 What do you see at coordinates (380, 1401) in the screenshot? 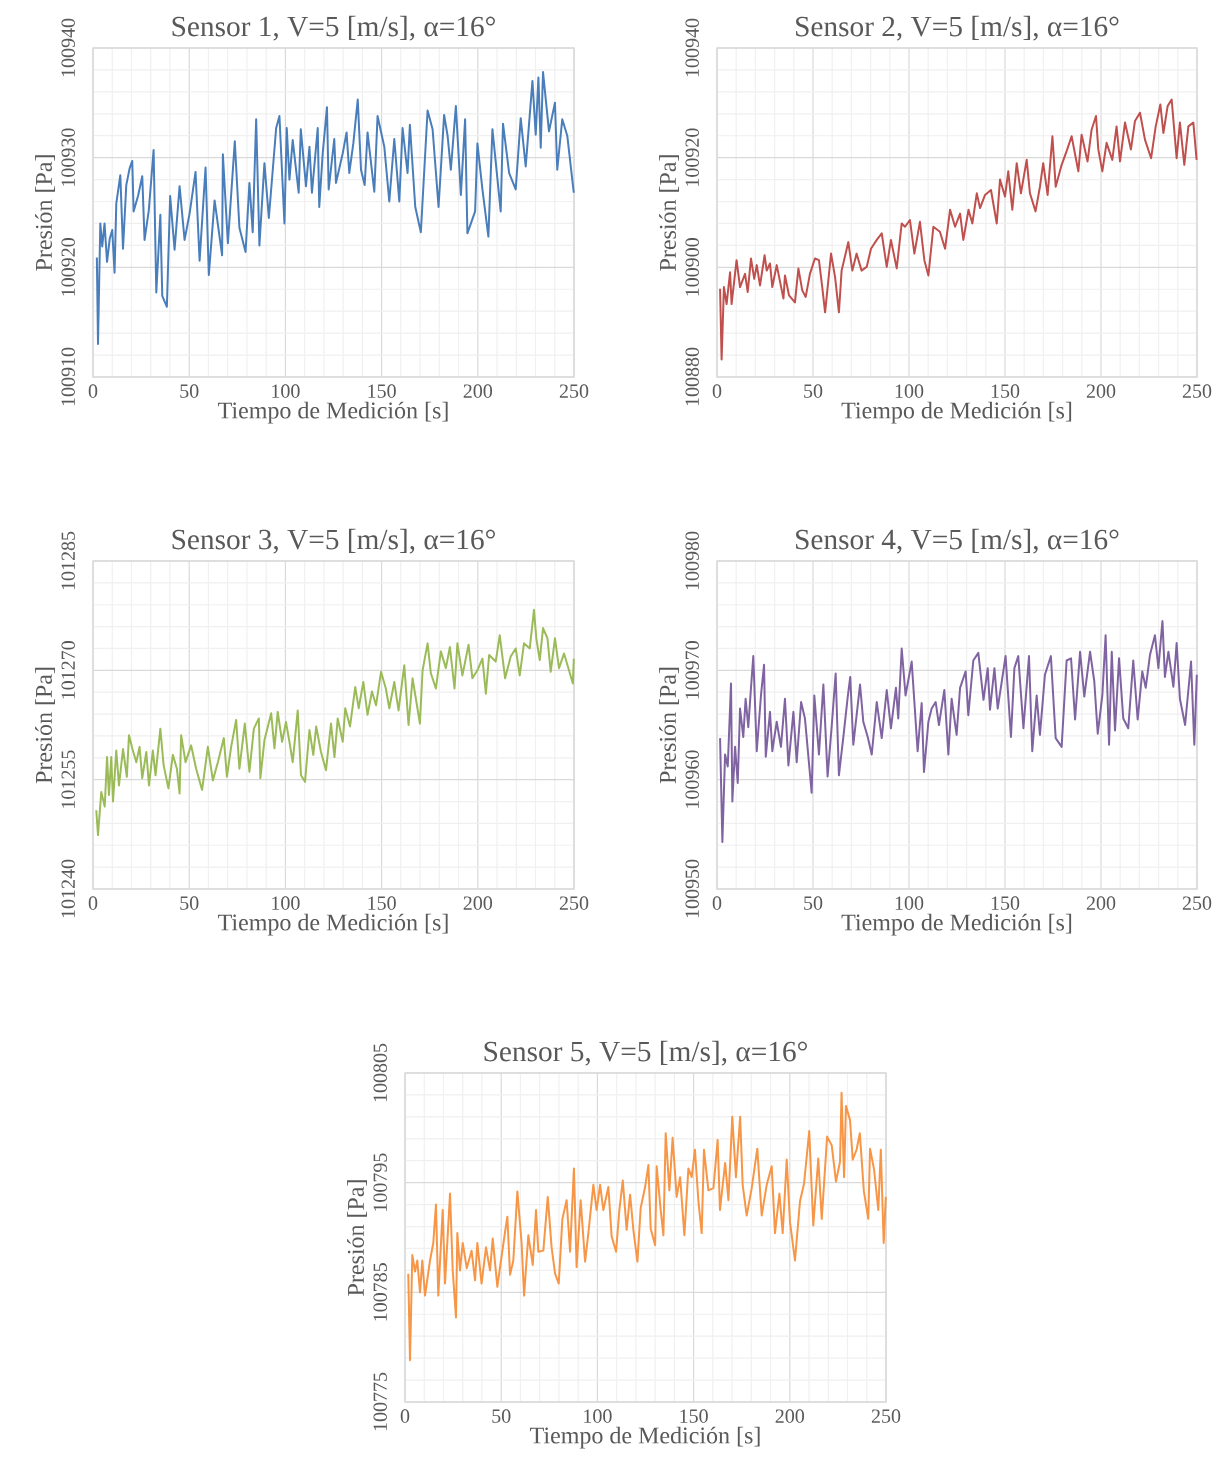
I see `y-tick-label: 100775` at bounding box center [380, 1401].